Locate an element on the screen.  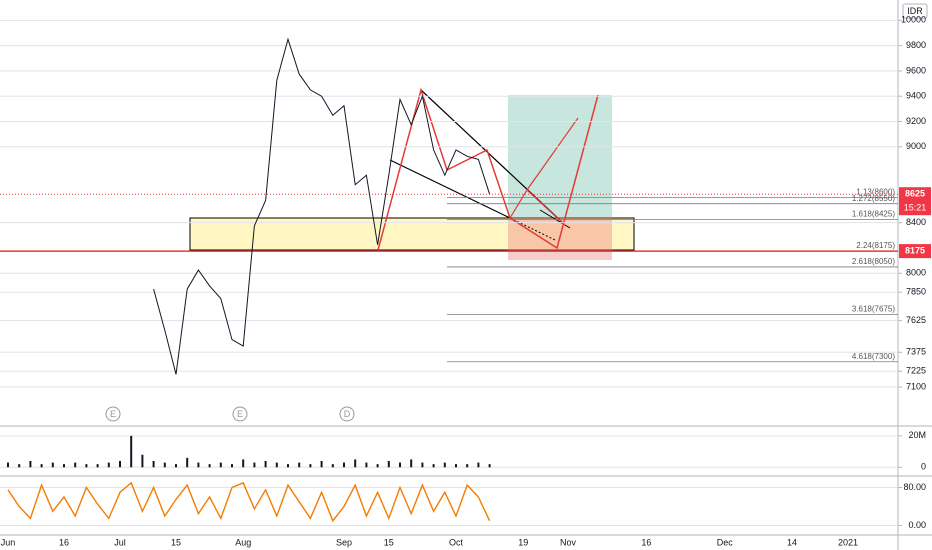
y-tick-label: 9400 is located at coordinates (916, 96).